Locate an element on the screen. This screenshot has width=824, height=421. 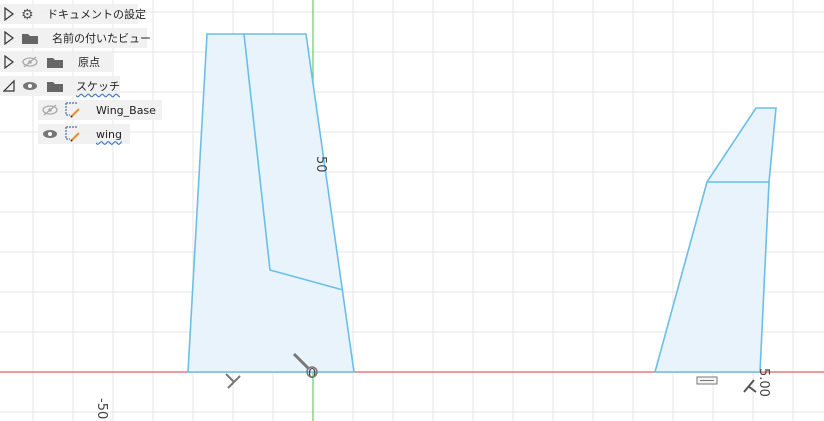
collapse-triangle-icon is located at coordinates (9, 86).